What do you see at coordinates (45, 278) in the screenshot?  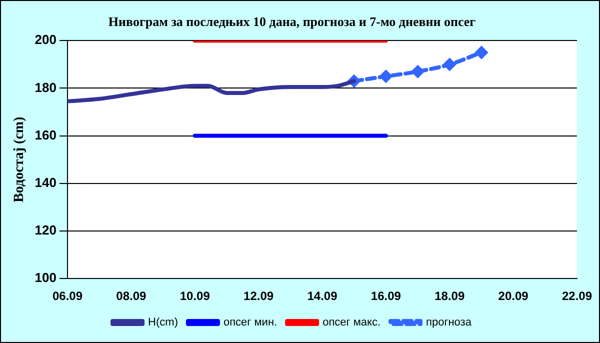 I see `y-tick-label: 100` at bounding box center [45, 278].